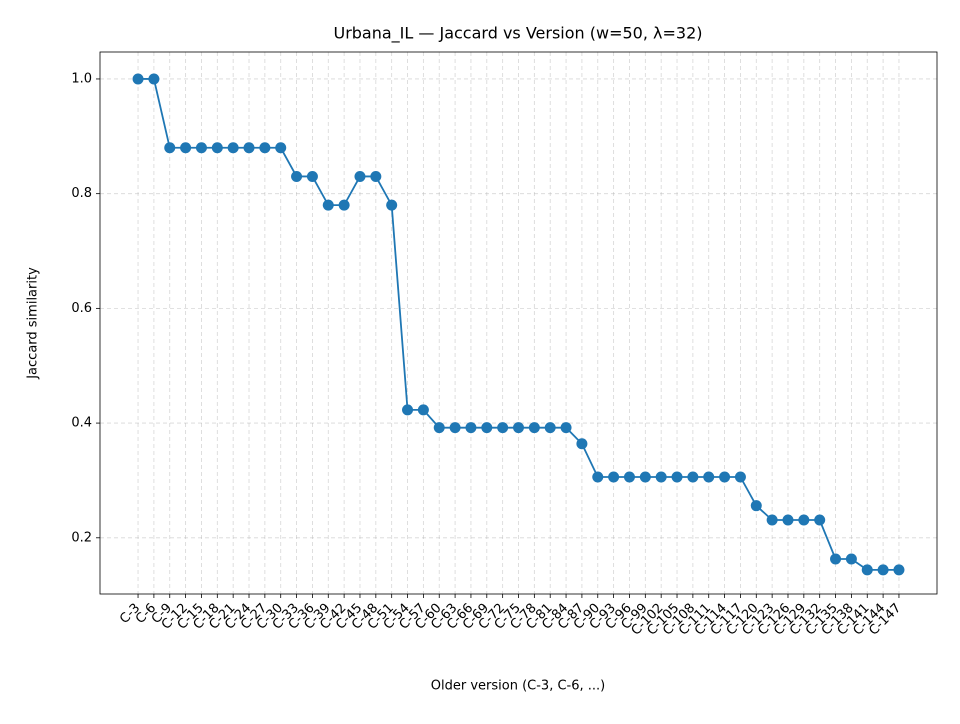 Image resolution: width=960 pixels, height=724 pixels. Describe the element at coordinates (518, 686) in the screenshot. I see `x-axis-label: Older version (C-3, C-6, ...)` at that location.